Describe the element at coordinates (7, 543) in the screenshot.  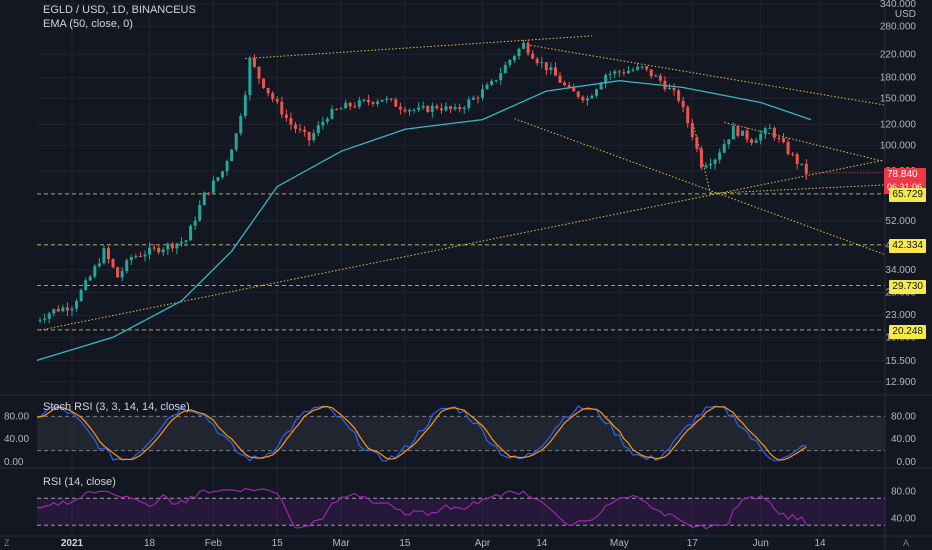
I see `timezone-icon: Z` at that location.